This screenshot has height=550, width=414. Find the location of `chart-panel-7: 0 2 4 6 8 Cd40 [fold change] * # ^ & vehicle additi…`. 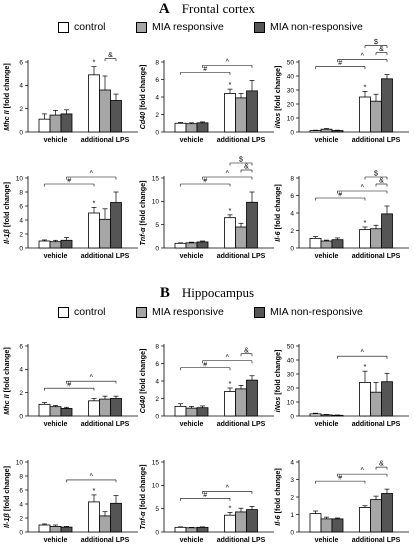

chart-panel-7: 0 2 4 6 8 Cd40 [fold change] * # ^ & vehicle additi… is located at coordinates (206, 385).